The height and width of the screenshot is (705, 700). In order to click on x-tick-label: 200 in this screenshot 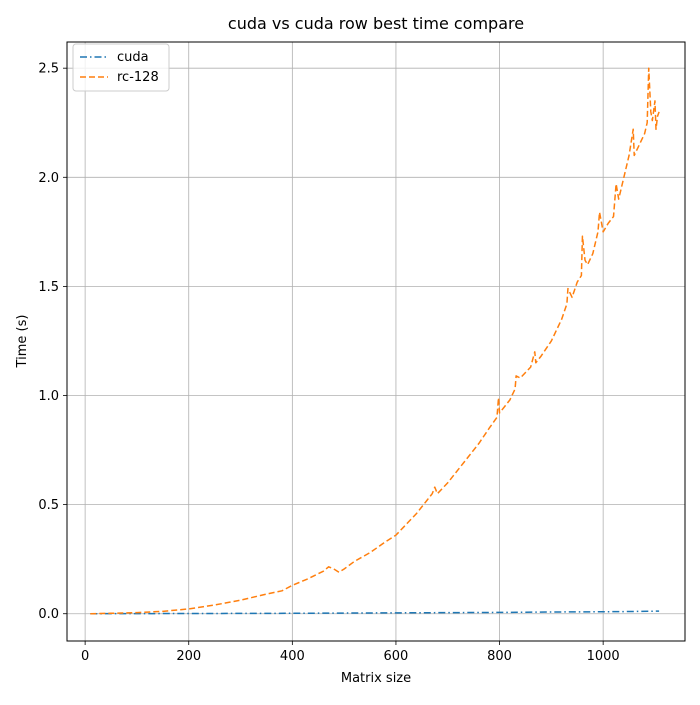, I will do `click(188, 656)`.